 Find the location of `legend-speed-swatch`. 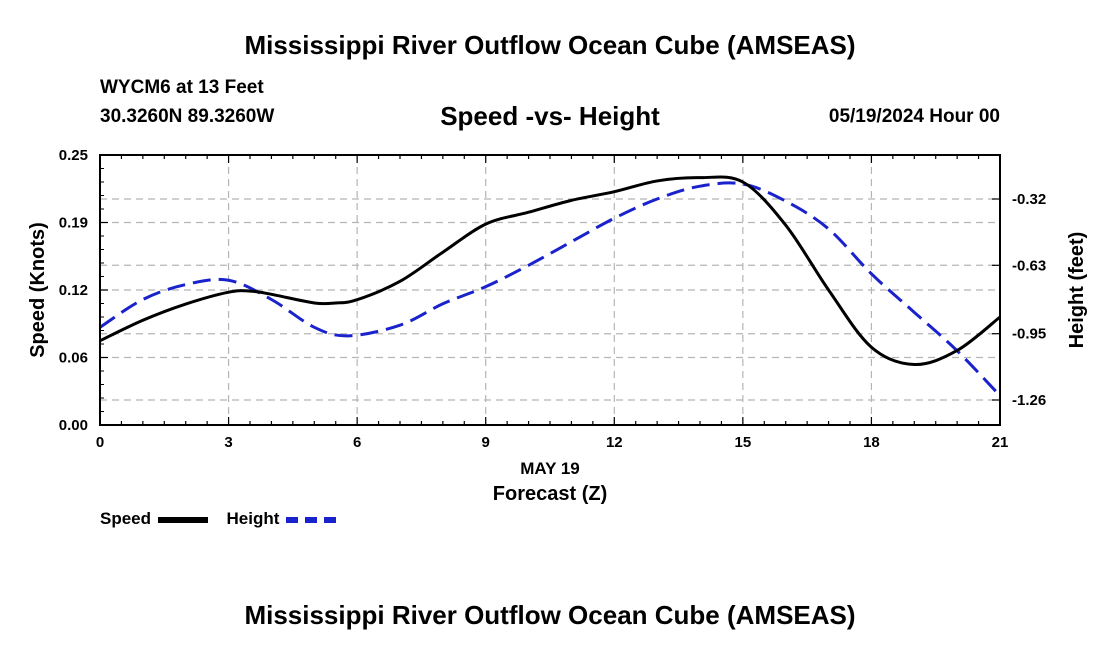

legend-speed-swatch is located at coordinates (182, 519).